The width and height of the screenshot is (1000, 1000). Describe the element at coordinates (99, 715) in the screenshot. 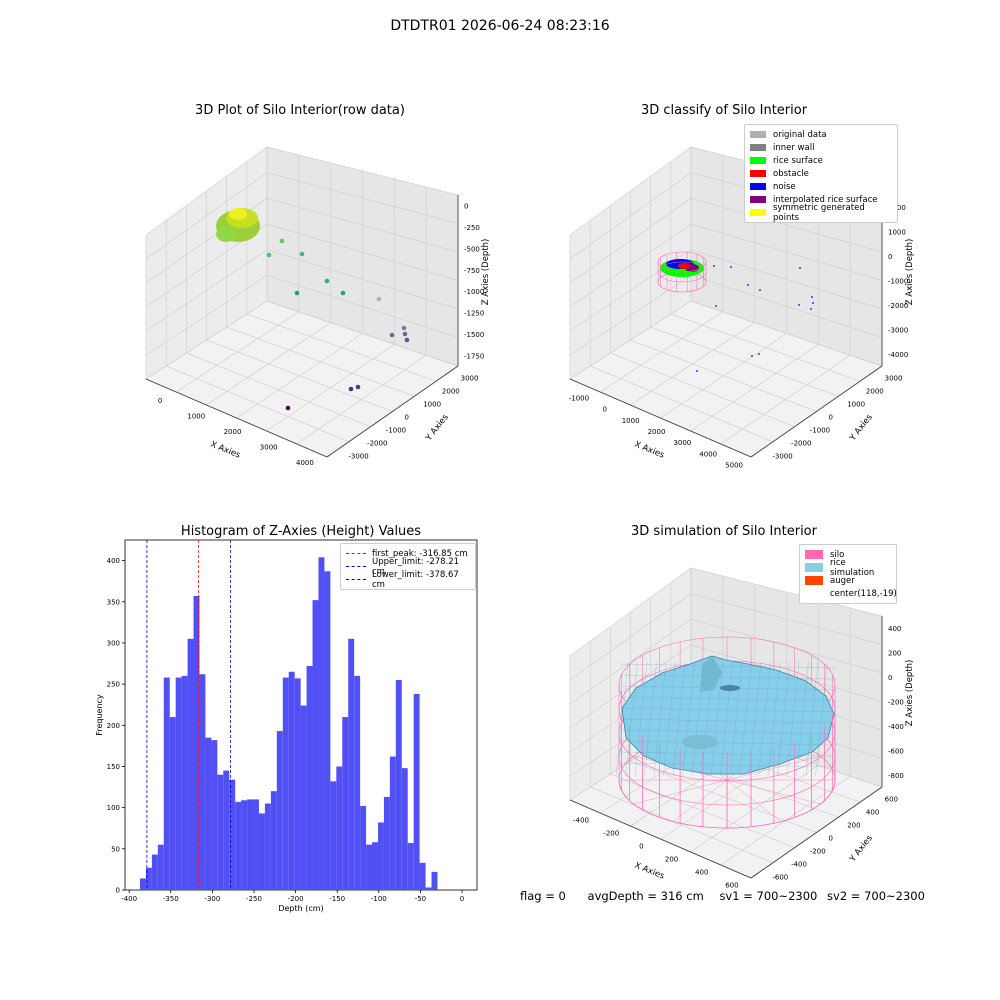

I see `hist-y-axis-label: Frequency` at that location.